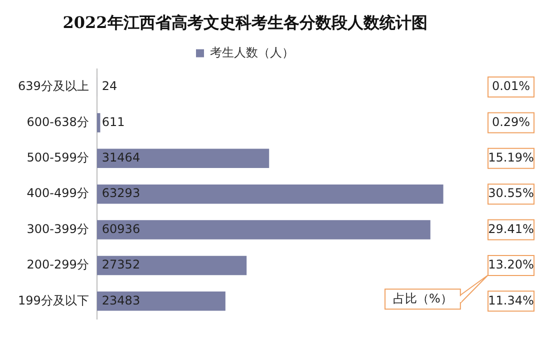  Describe the element at coordinates (121, 229) in the screenshot. I see `data-label: 60936` at that location.